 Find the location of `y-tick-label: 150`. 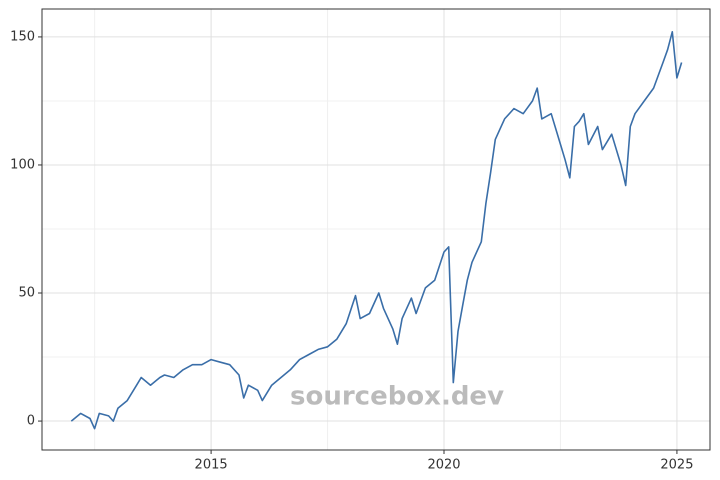

y-tick-label: 150 is located at coordinates (22, 36).